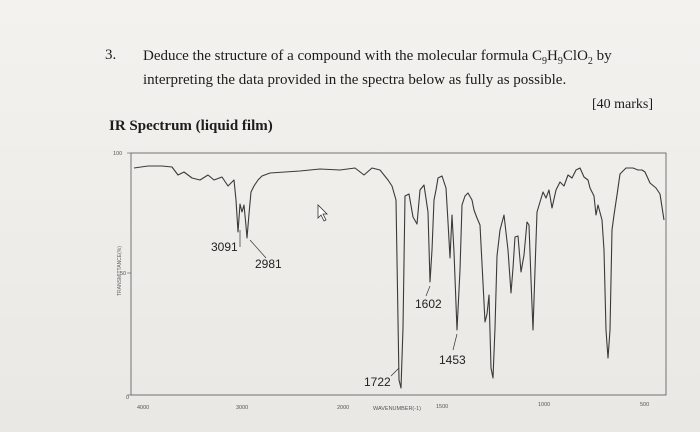 This screenshot has width=700, height=432. What do you see at coordinates (268, 264) in the screenshot?
I see `annotation-2981: 2981` at bounding box center [268, 264].